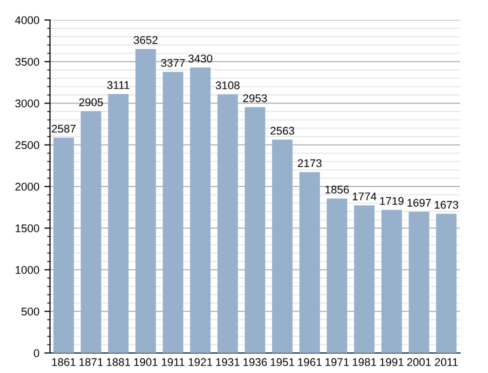 The image size is (488, 373). Describe the element at coordinates (446, 362) in the screenshot. I see `x-tick-label: 2011` at that location.